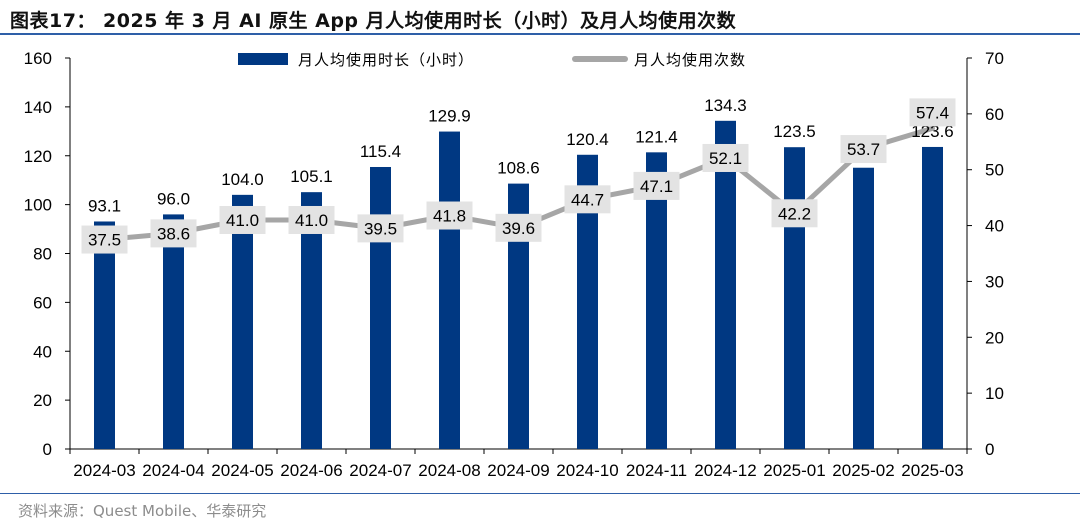  Describe the element at coordinates (994, 393) in the screenshot. I see `right-tick-label: 10` at that location.